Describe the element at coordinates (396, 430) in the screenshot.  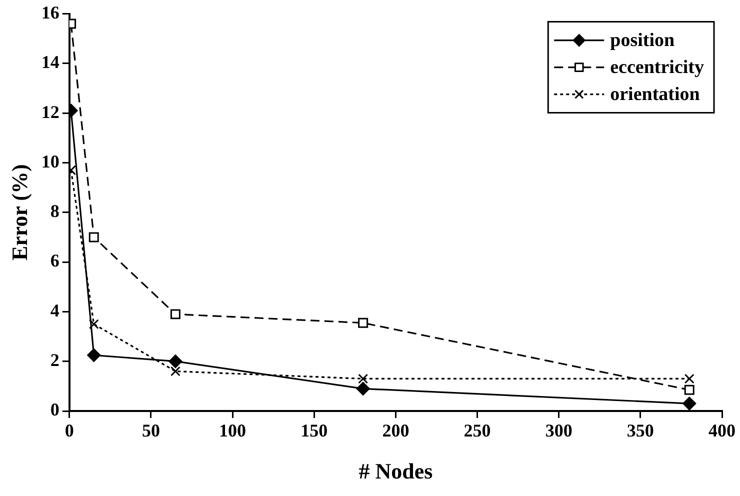
I see `x-tick-label: 200` at that location.